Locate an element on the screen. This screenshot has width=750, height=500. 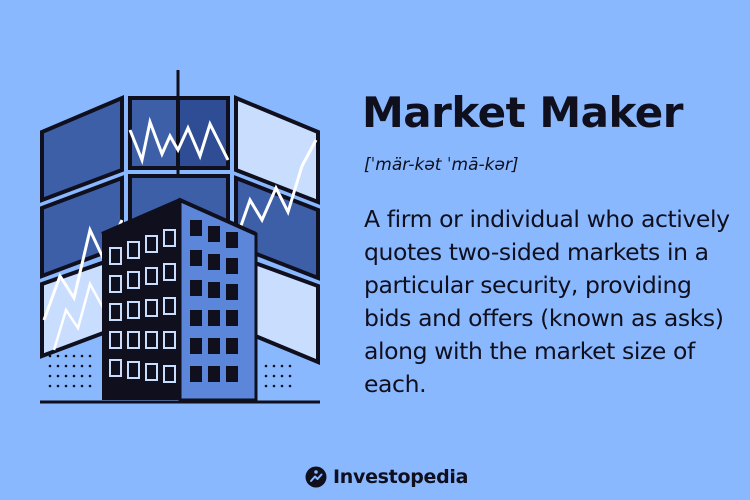
brand-name: Investopedia is located at coordinates (401, 477).